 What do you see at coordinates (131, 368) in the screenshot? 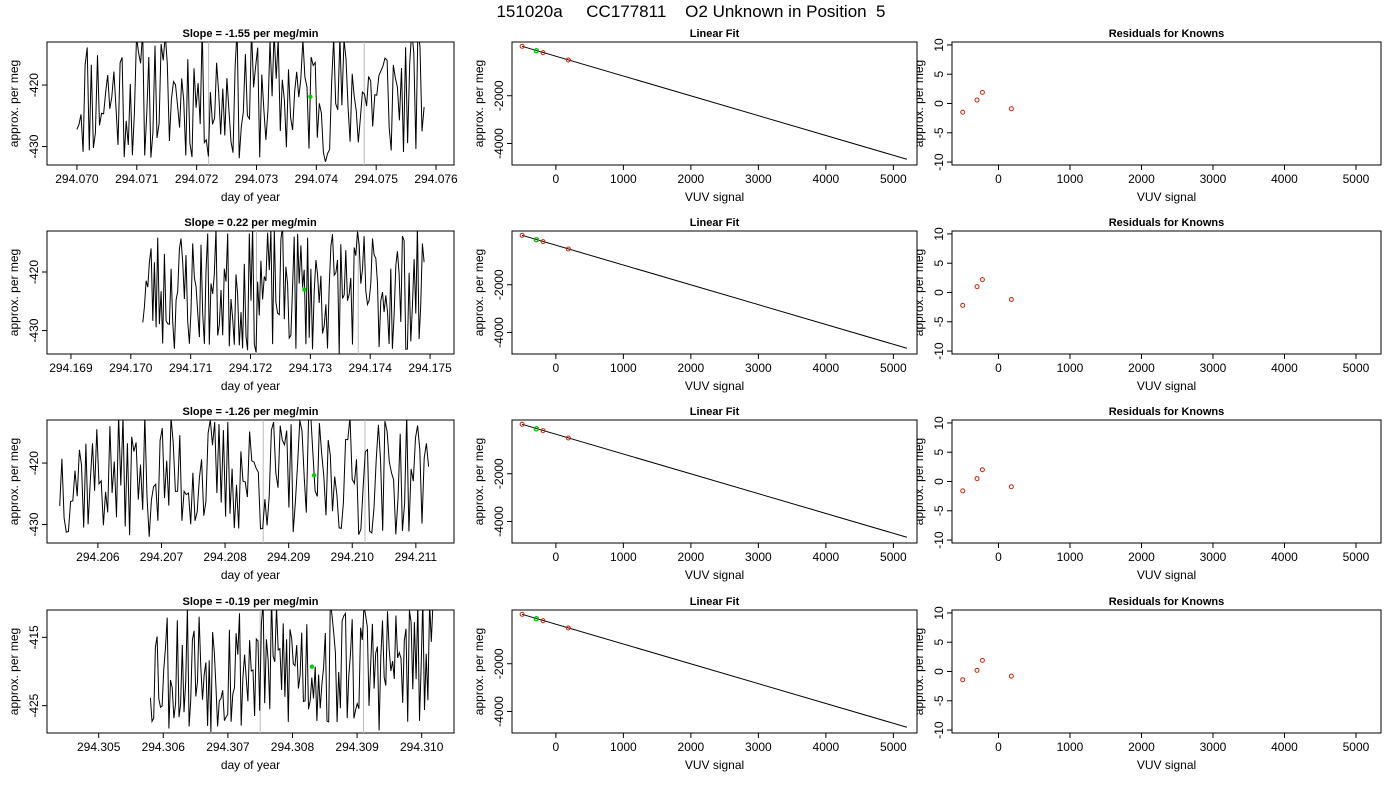
I see `x-tick-label: 294.170` at bounding box center [131, 368].